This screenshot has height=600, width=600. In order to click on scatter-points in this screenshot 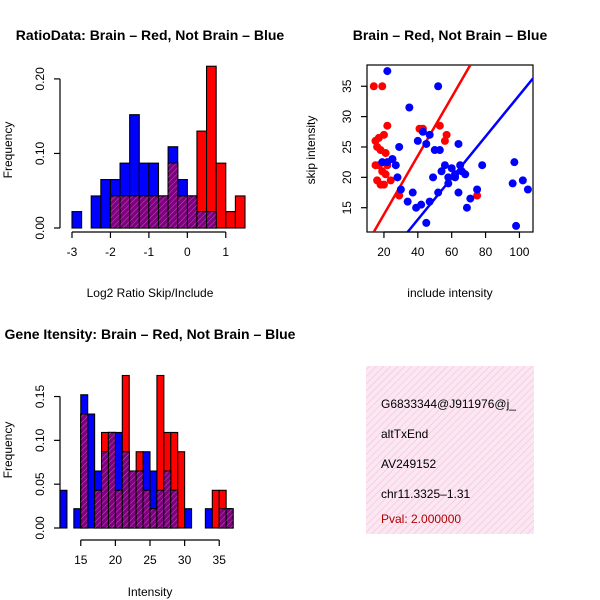, I will do `click(451, 148)`.